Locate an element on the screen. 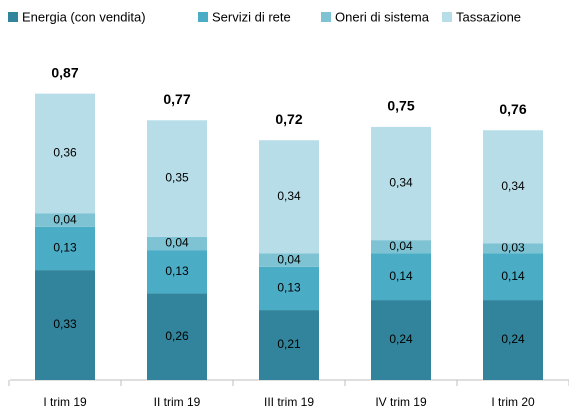 The width and height of the screenshot is (569, 410). x-tick-label: IV trim 19 is located at coordinates (401, 402).